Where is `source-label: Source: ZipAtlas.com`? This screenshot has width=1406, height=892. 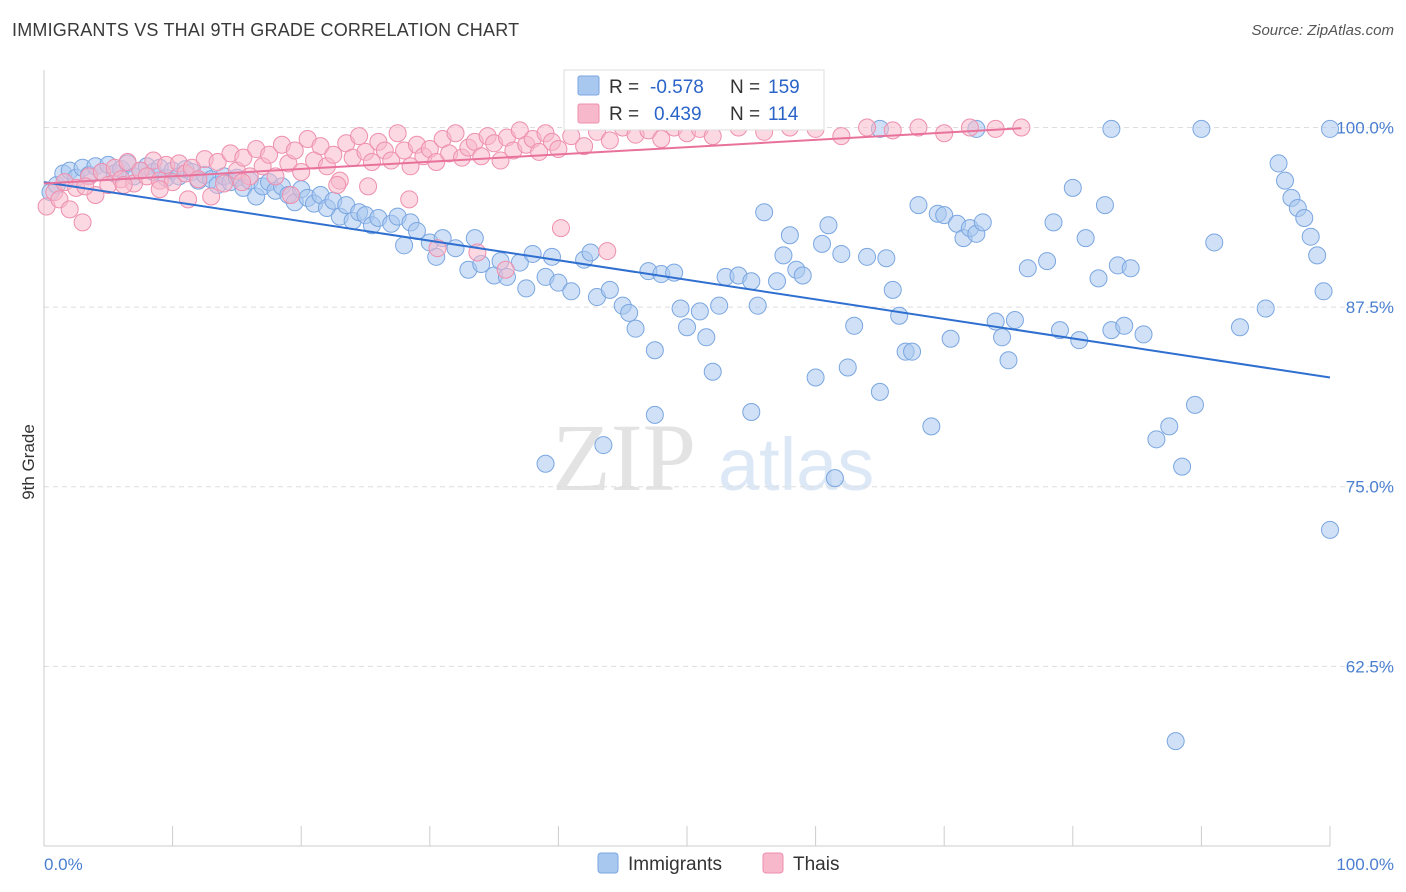
source-label: Source: ZipAtlas.com is located at coordinates (1322, 30).